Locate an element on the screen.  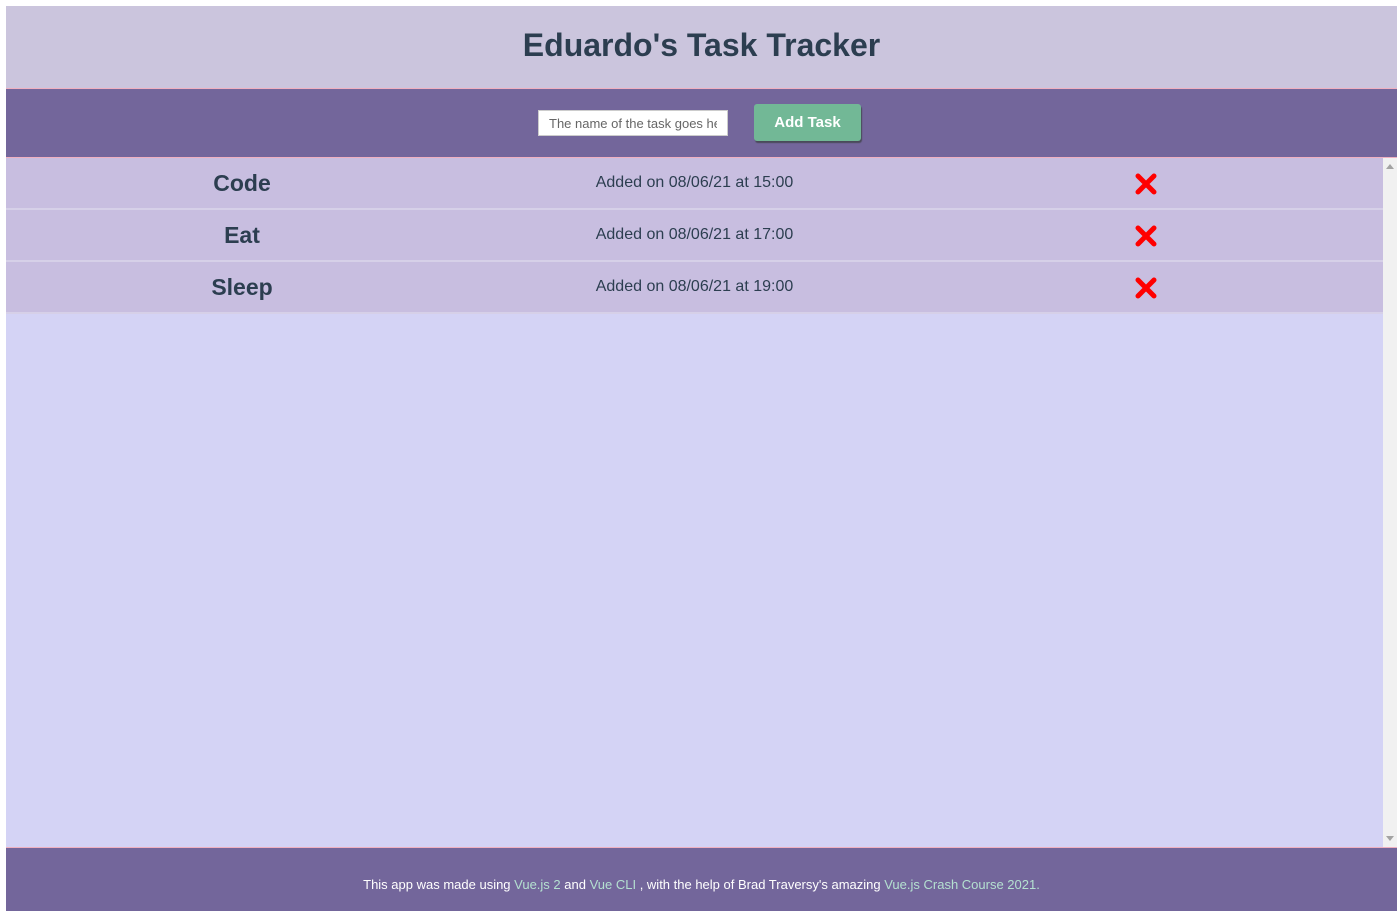
task-date: Added on 08/06/21 at 15:00 is located at coordinates (694, 182).